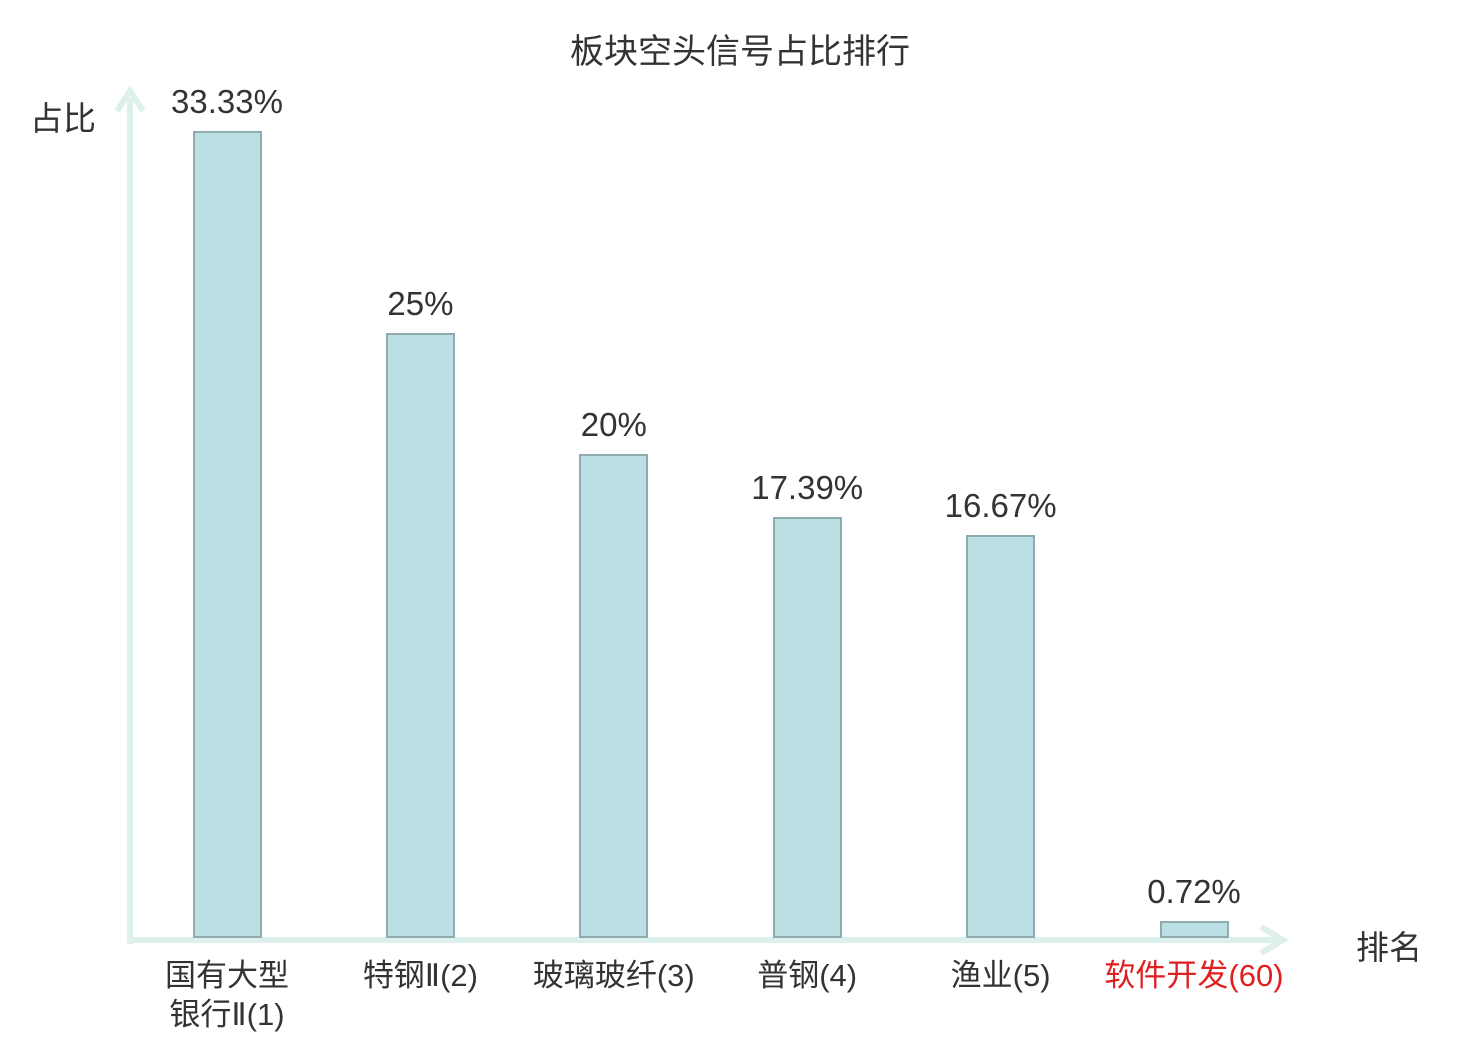  Describe the element at coordinates (1194, 891) in the screenshot. I see `bar-value-label: 0.72%` at that location.